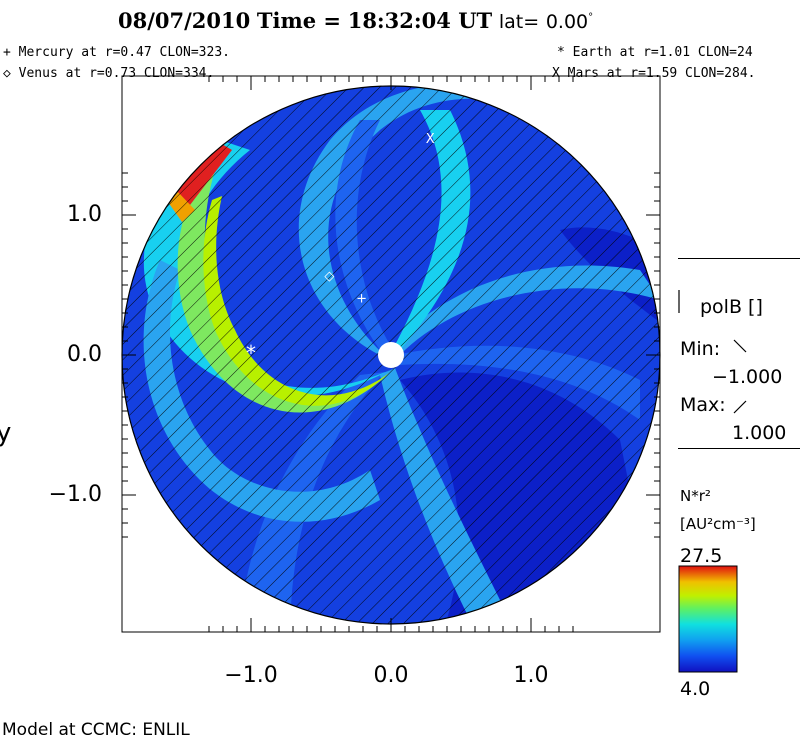  What do you see at coordinates (708, 619) in the screenshot?
I see `colorbar` at bounding box center [708, 619].